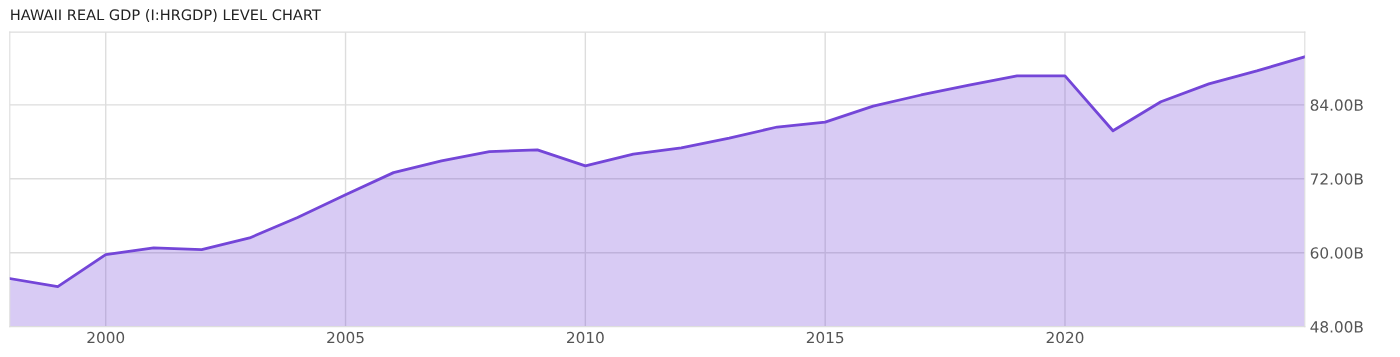  Describe the element at coordinates (166, 16) in the screenshot. I see `chart-title: HAWAII REAL GDP (I:HRGDP) LEVEL CHART` at that location.